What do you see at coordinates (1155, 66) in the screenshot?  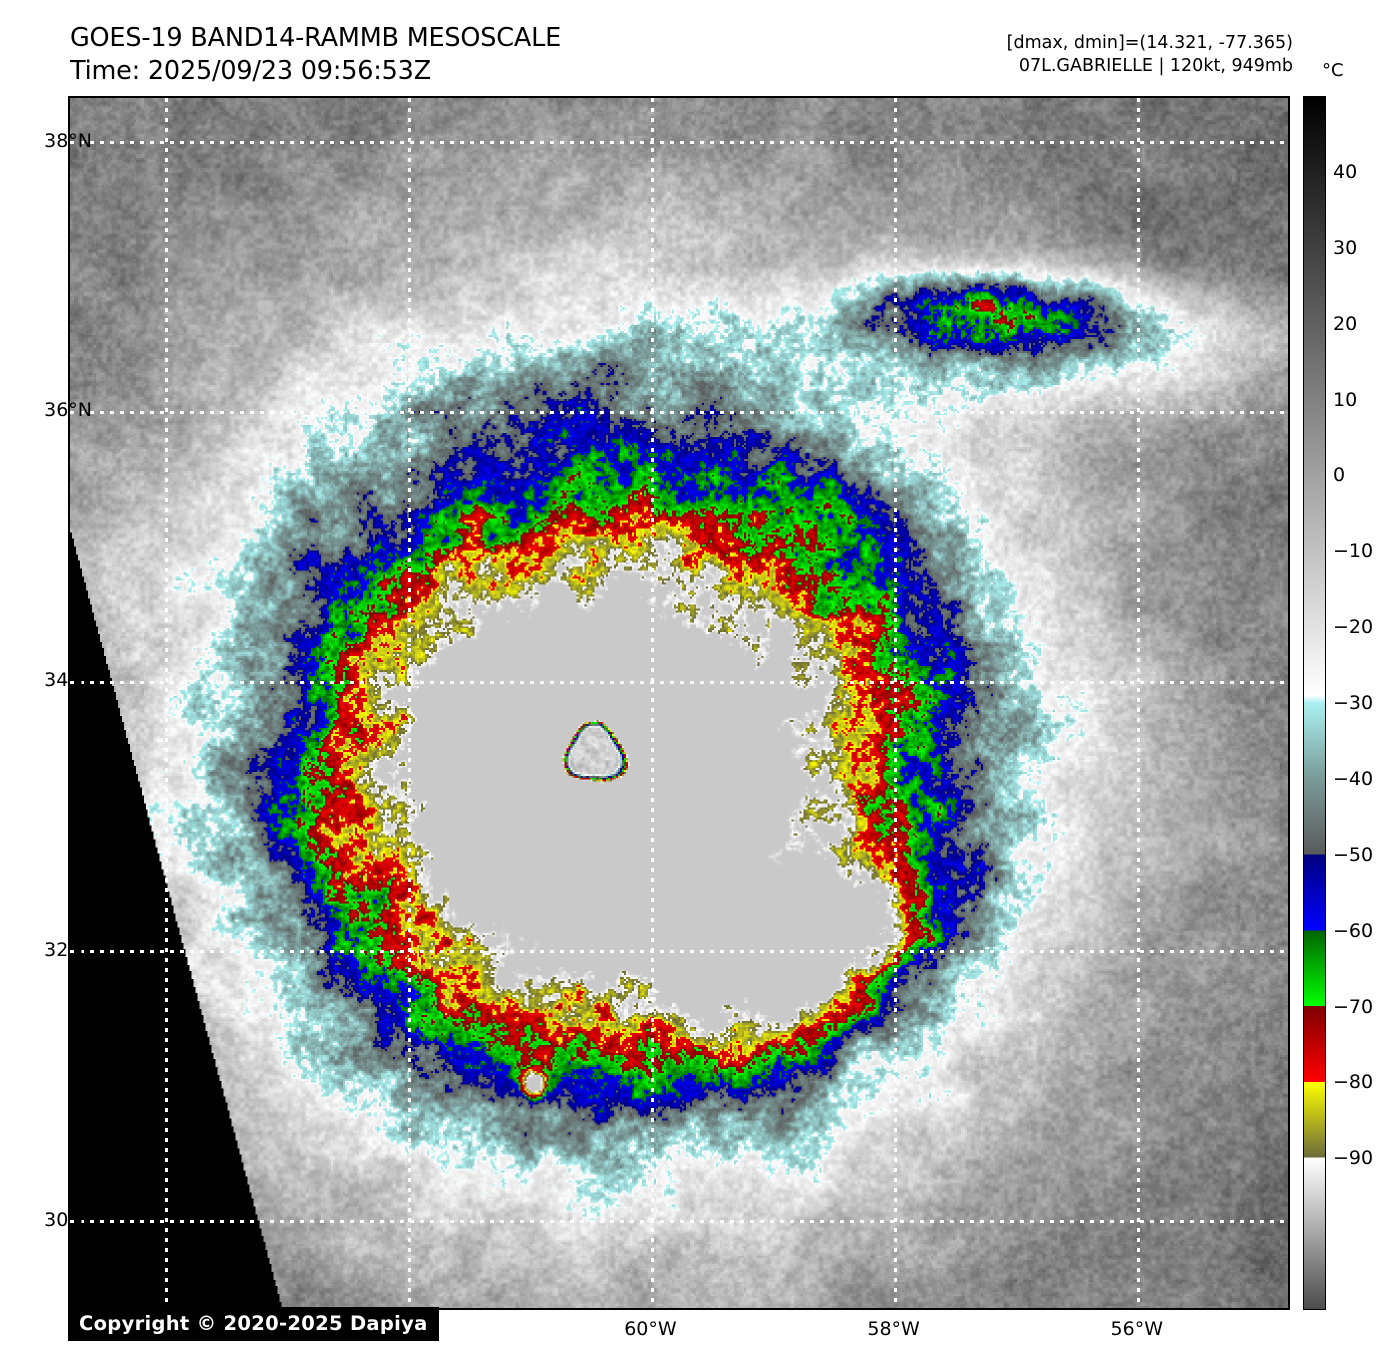 I see `storm-info-label: 07L.GABRIELLE | 120kt, 949mb` at bounding box center [1155, 66].